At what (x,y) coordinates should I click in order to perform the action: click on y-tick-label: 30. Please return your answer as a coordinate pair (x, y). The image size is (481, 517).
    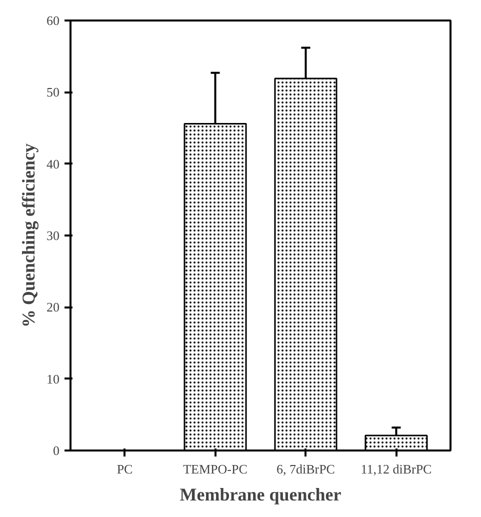
    Looking at the image, I should click on (53, 235).